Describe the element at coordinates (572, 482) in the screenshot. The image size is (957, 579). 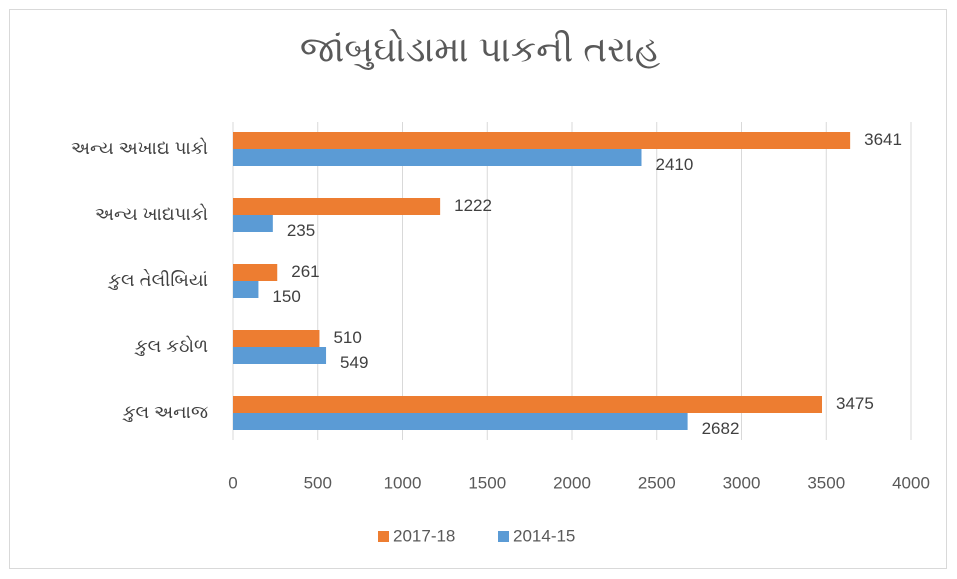
I see `x-tick-label: 2000` at that location.